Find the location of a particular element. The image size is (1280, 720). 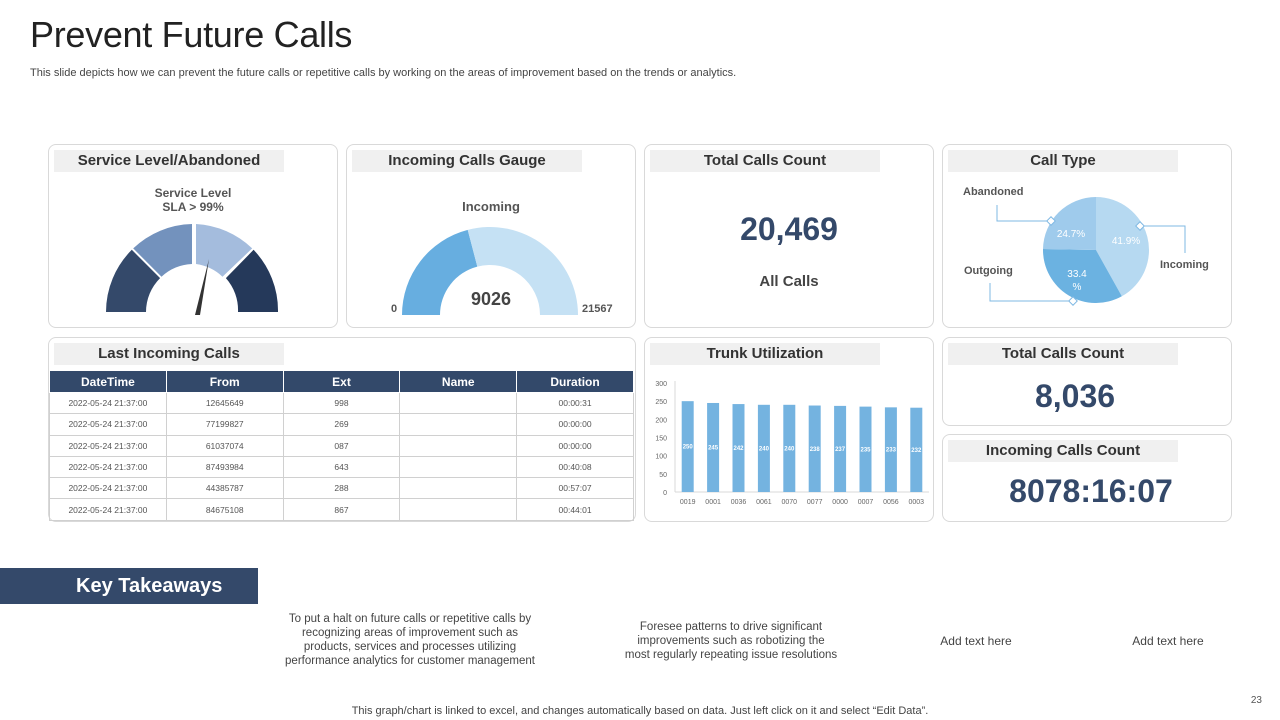

col-duration: Duration is located at coordinates (575, 381).